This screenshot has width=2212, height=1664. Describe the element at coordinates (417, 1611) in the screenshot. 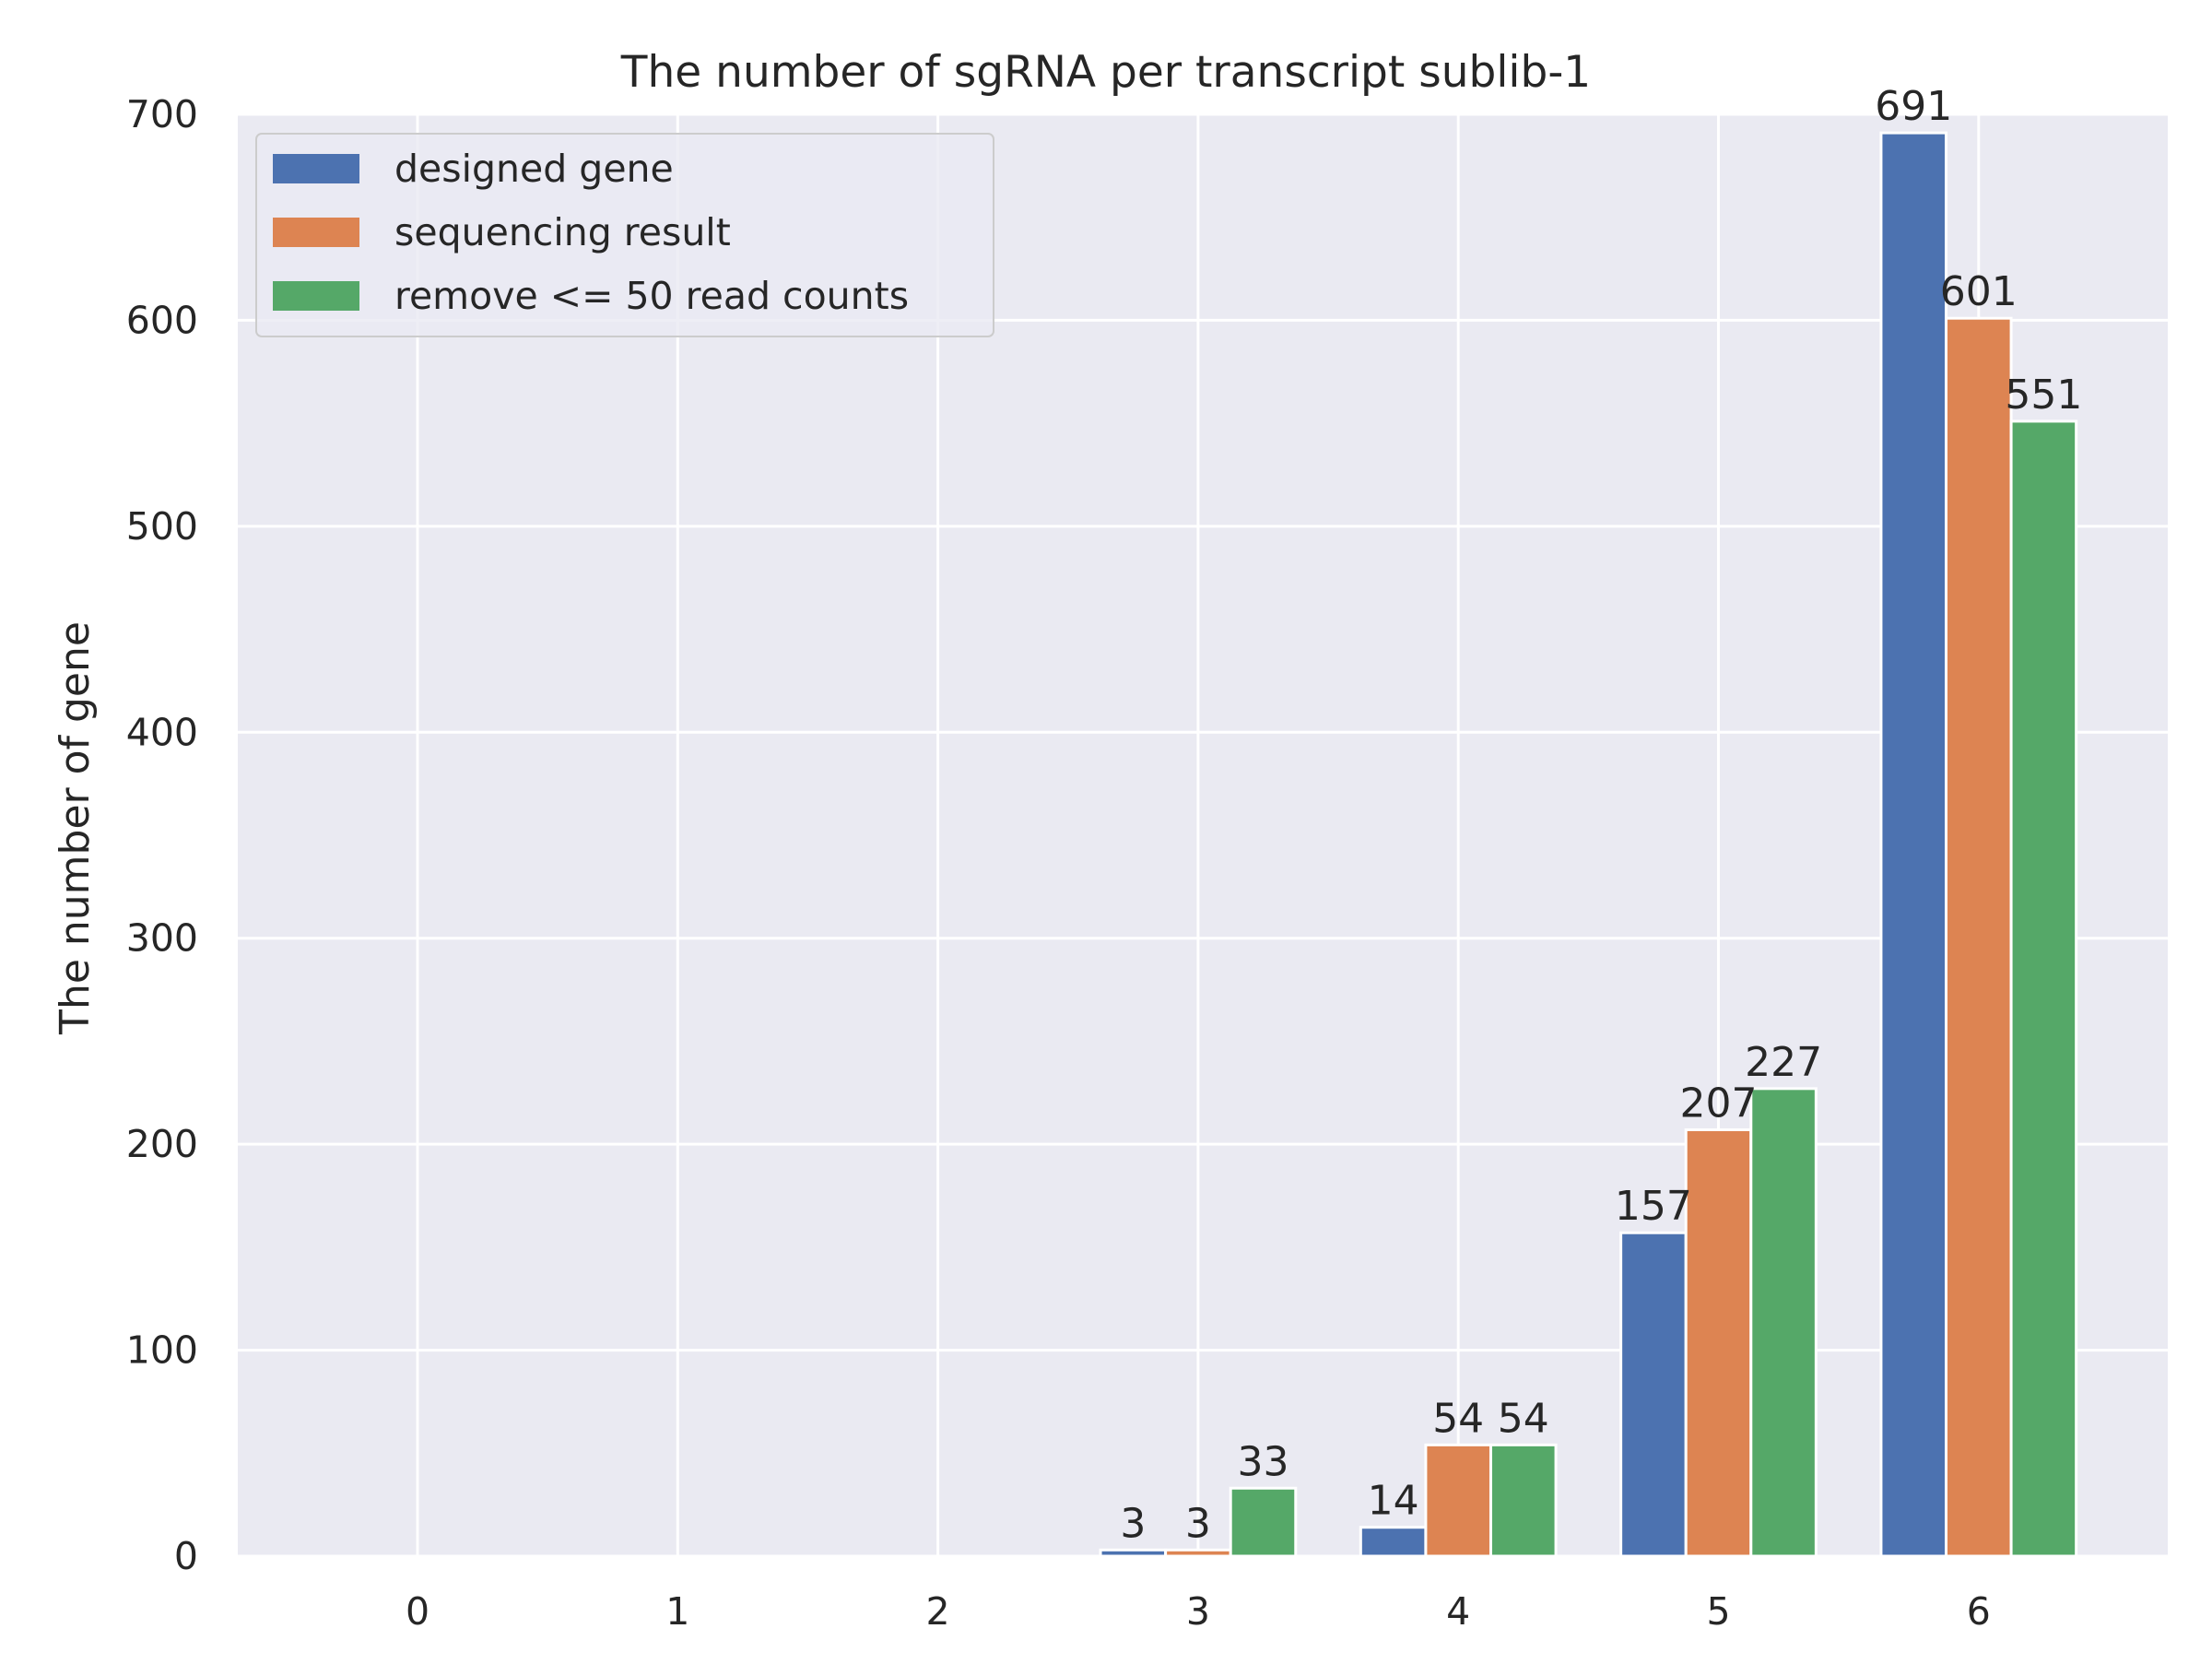

I see `x-tick-label: 0` at that location.